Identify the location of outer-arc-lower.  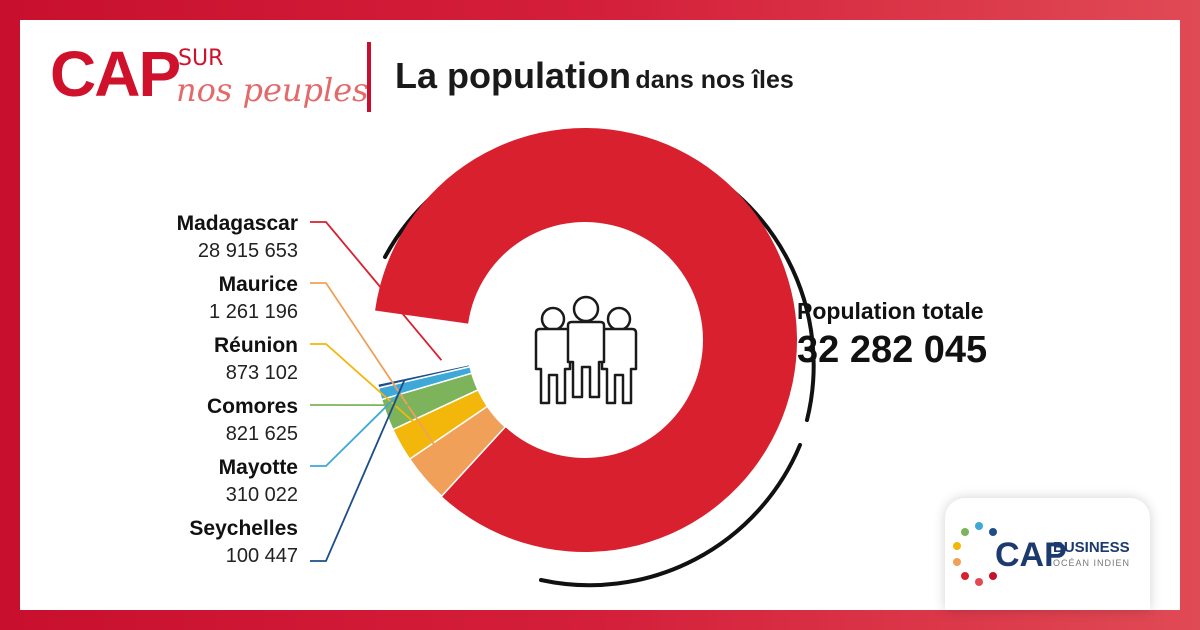
(670, 515).